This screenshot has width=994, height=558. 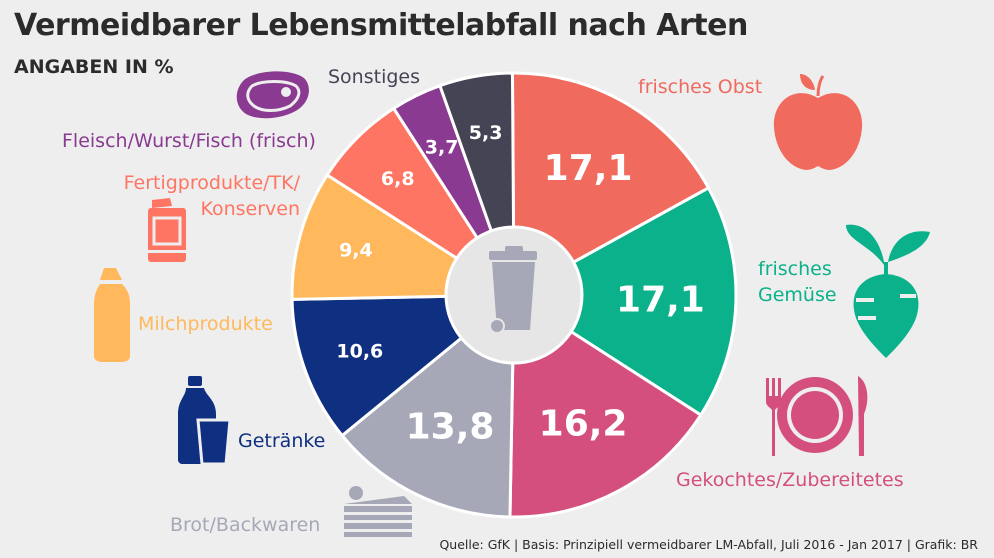 What do you see at coordinates (282, 441) in the screenshot?
I see `label-getraenke: Getränke` at bounding box center [282, 441].